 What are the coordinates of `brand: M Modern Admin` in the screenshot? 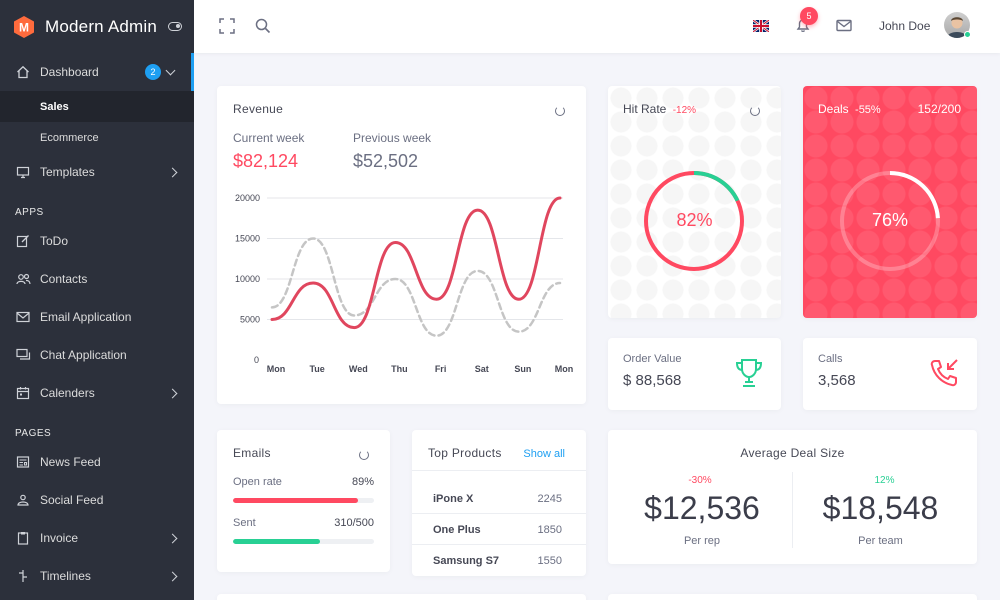 It's located at (97, 26).